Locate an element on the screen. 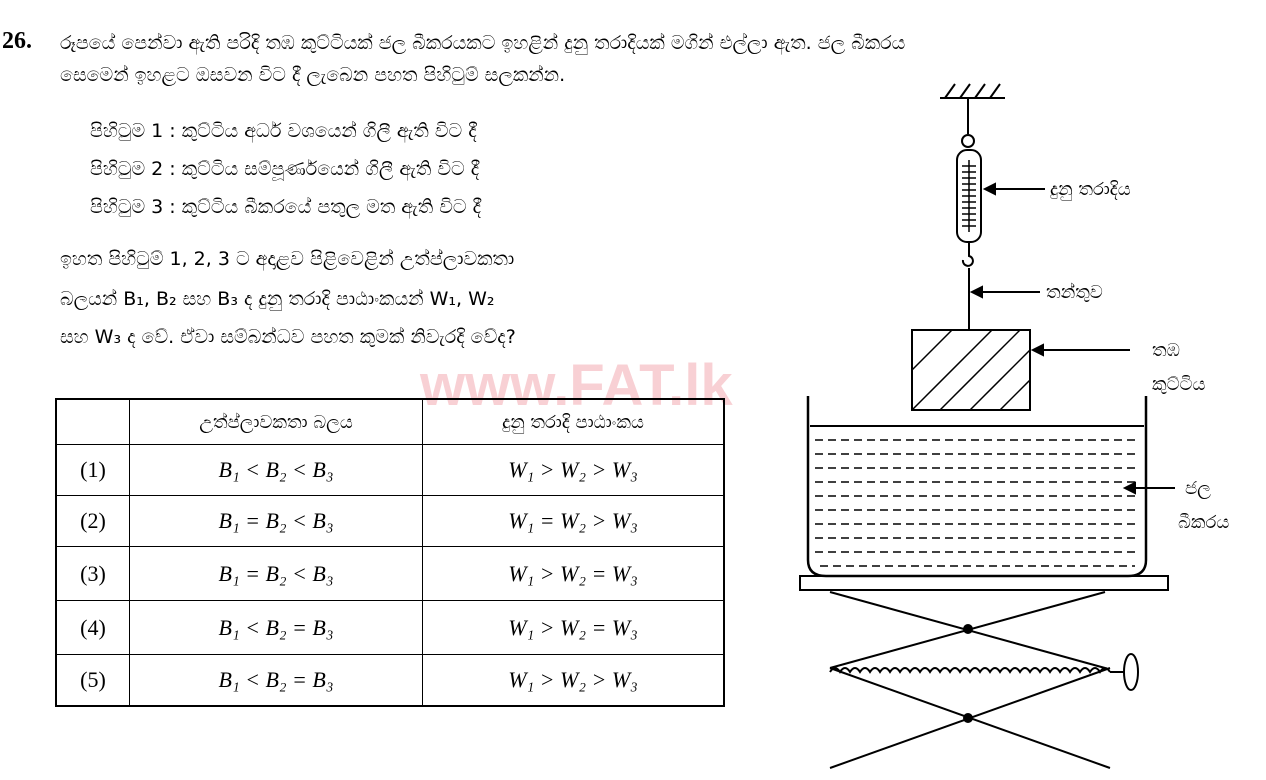 This screenshot has width=1266, height=780. label: තන්තුව is located at coordinates (1074, 292).